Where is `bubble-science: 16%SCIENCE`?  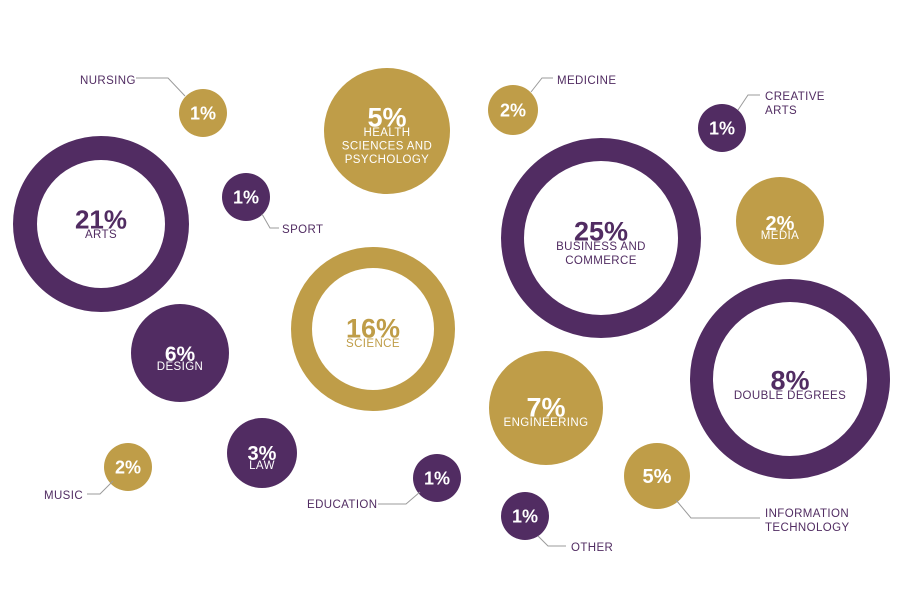
bubble-science: 16%SCIENCE is located at coordinates (373, 329).